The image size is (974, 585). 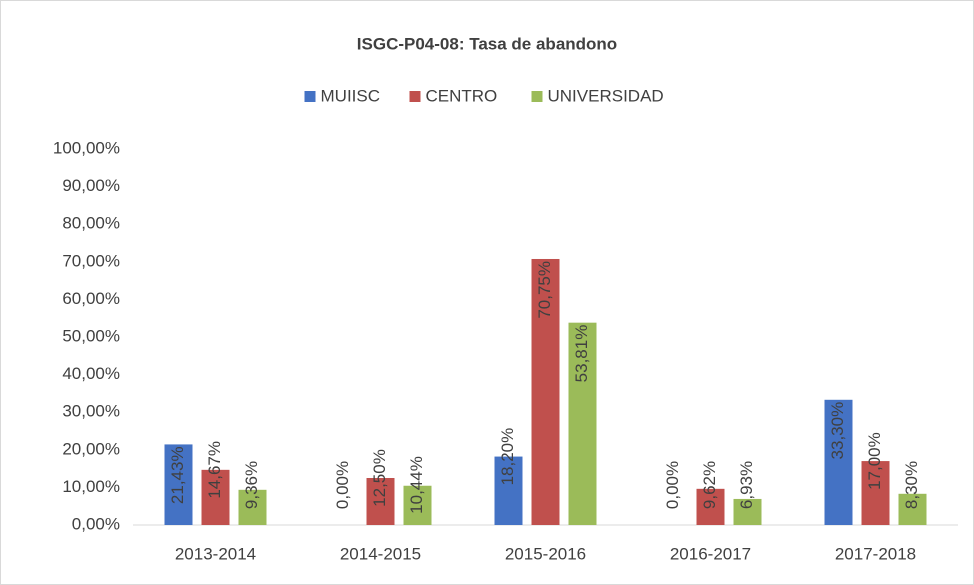 I want to click on x-tick-label: 2017-2018, so click(x=875, y=553).